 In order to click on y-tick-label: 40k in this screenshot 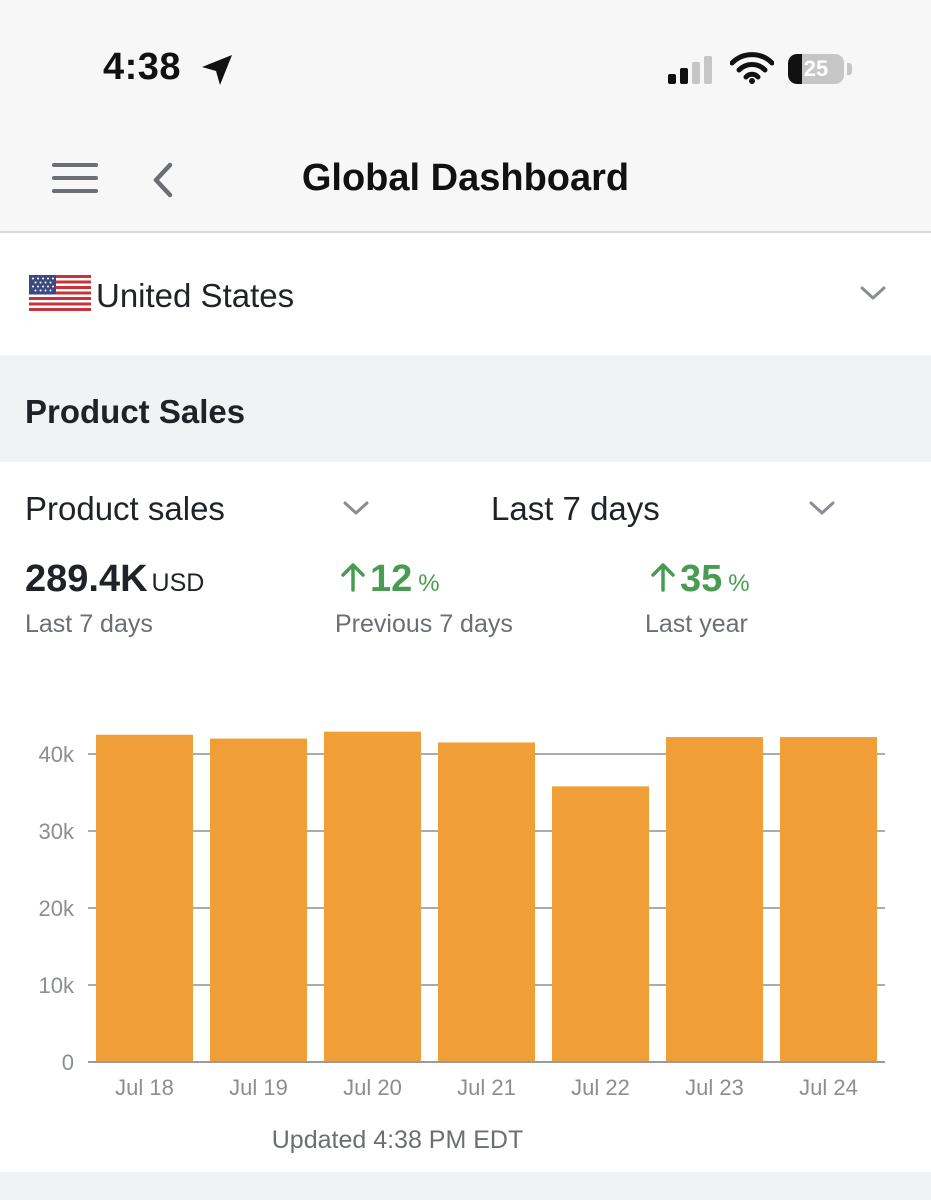, I will do `click(57, 754)`.